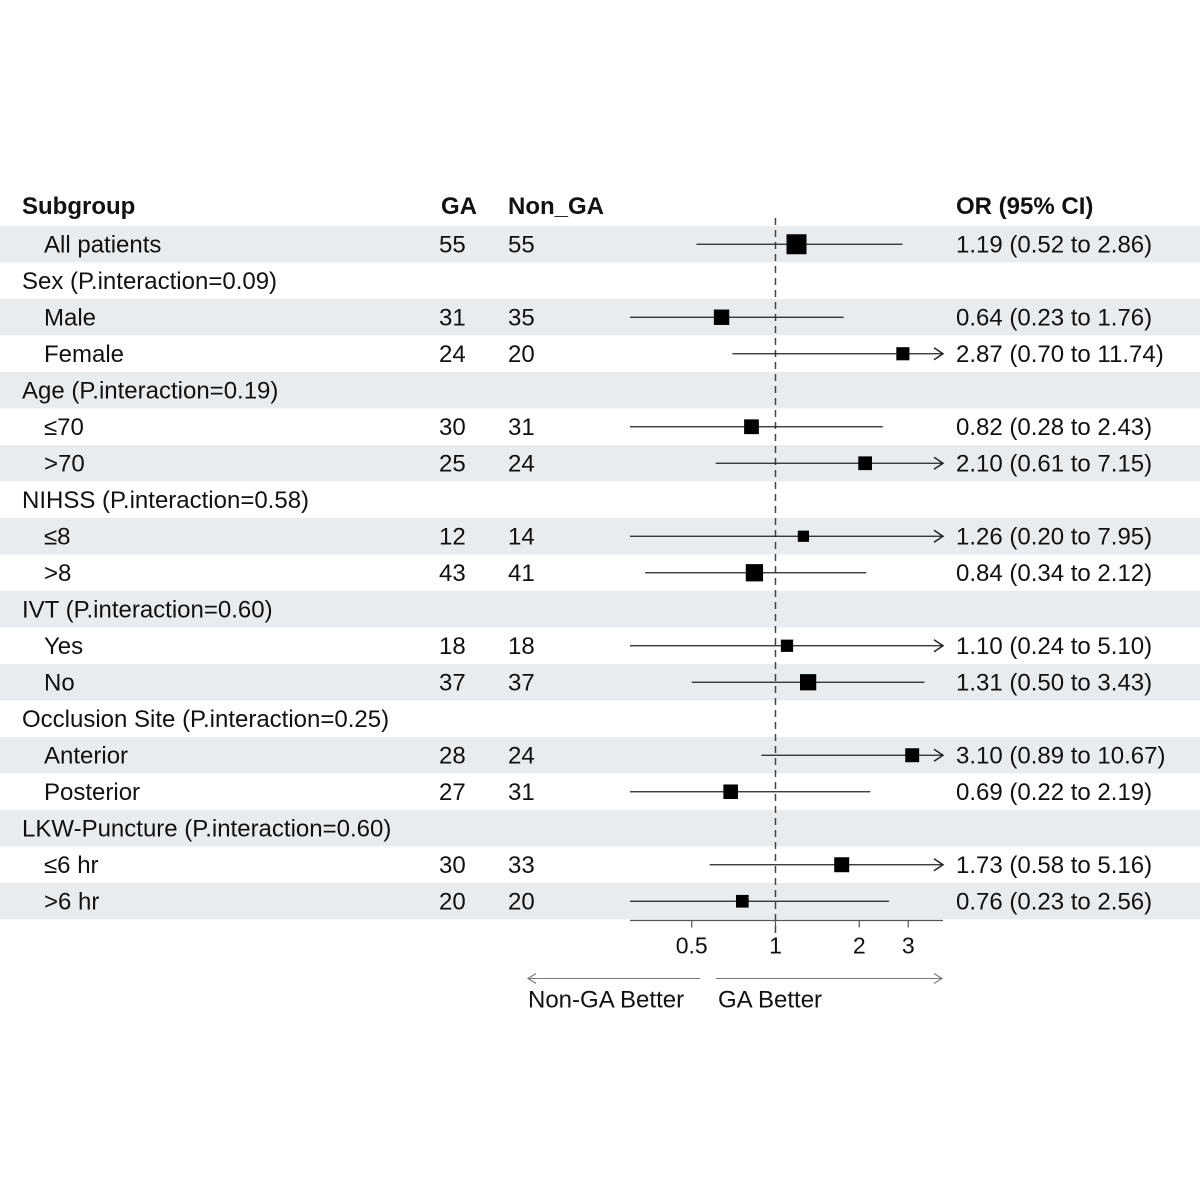 The height and width of the screenshot is (1200, 1200). What do you see at coordinates (84, 354) in the screenshot?
I see `subgroup-label: Female` at bounding box center [84, 354].